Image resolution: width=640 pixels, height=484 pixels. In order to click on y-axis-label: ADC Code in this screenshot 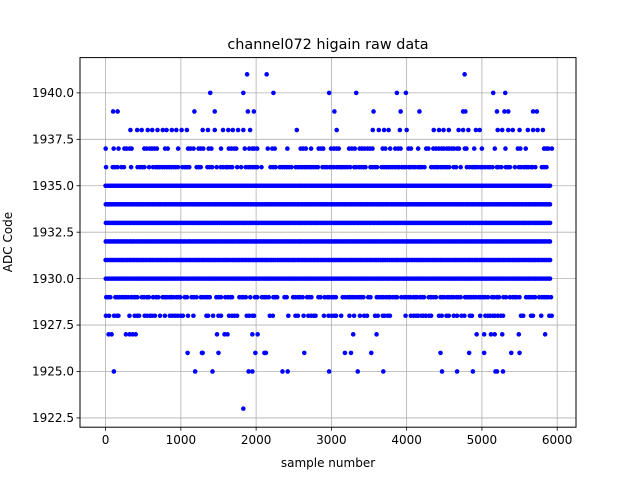, I will do `click(8, 242)`.